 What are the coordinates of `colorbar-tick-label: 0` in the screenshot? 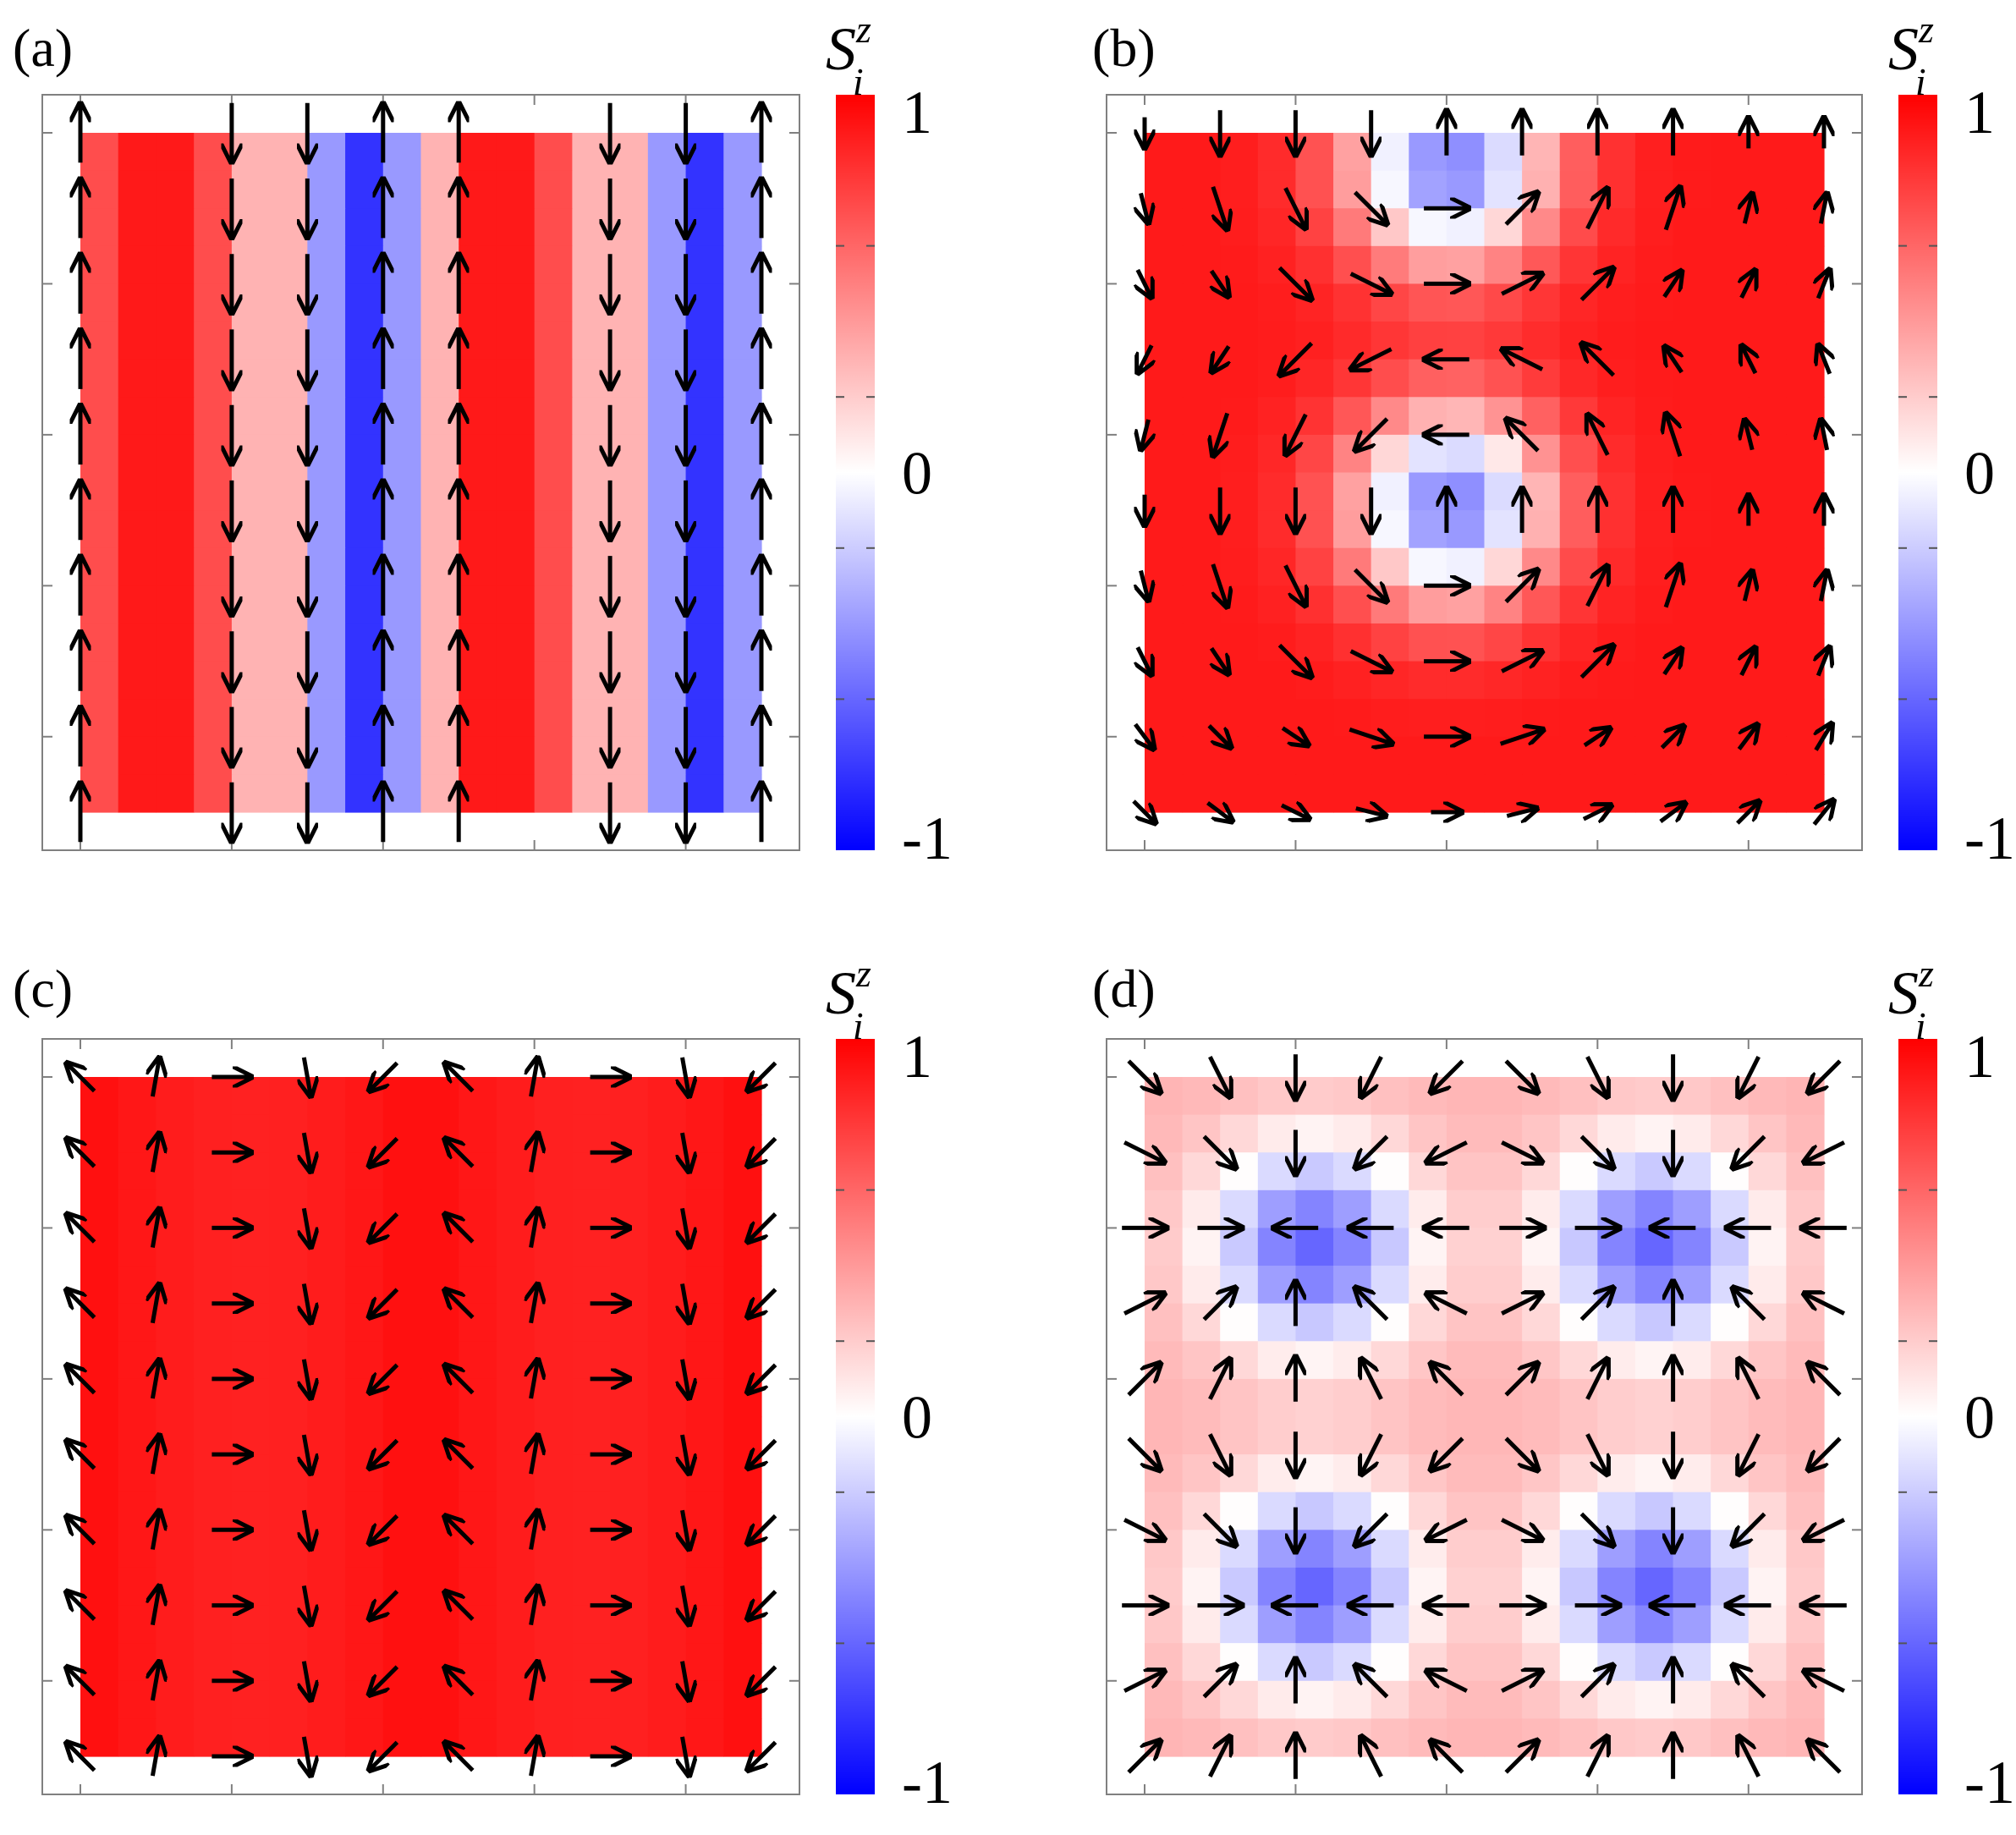 It's located at (917, 1418).